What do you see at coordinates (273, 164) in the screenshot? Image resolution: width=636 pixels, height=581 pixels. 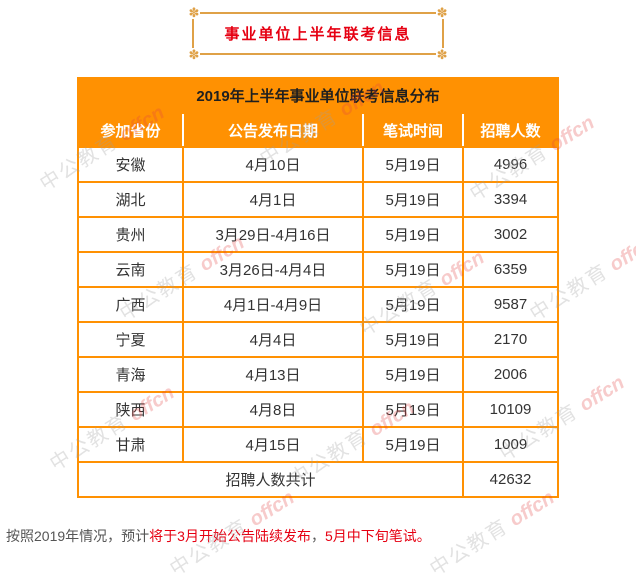 I see `announce-date-cell: 4月10日` at bounding box center [273, 164].